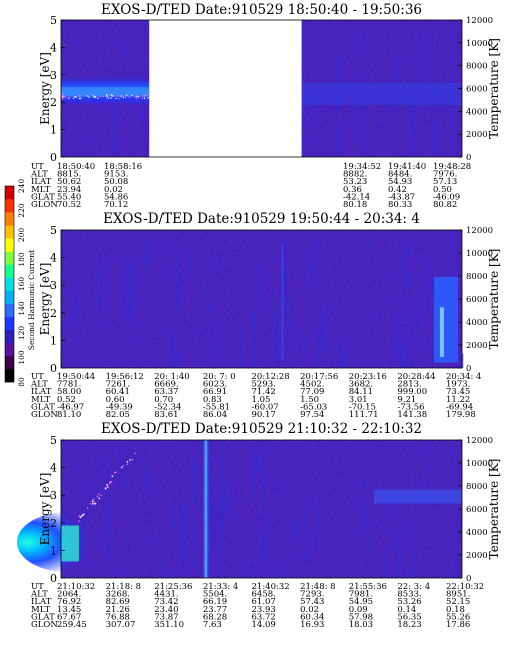 The height and width of the screenshot is (649, 505). I want to click on y-tick-label: 1, so click(53, 340).